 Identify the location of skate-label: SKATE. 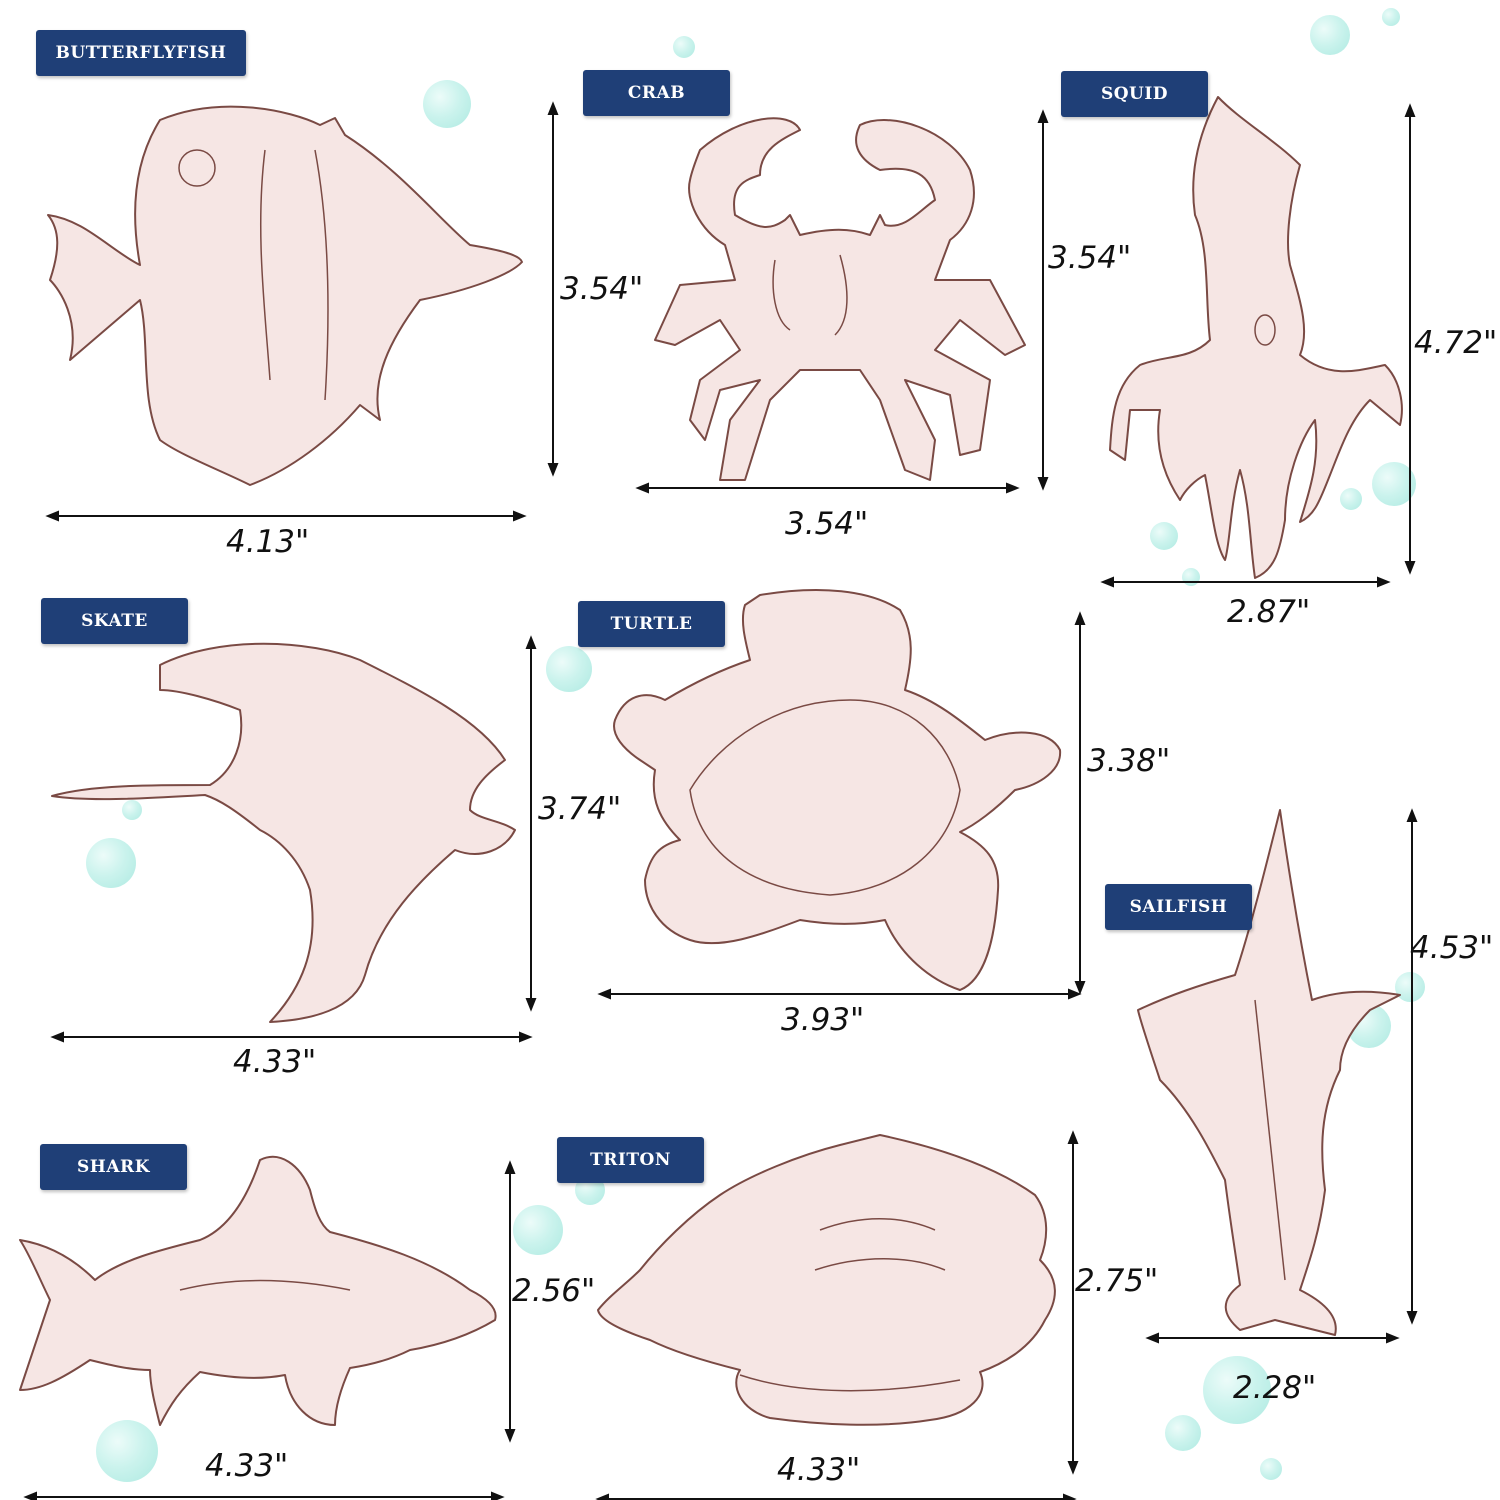
(114, 621).